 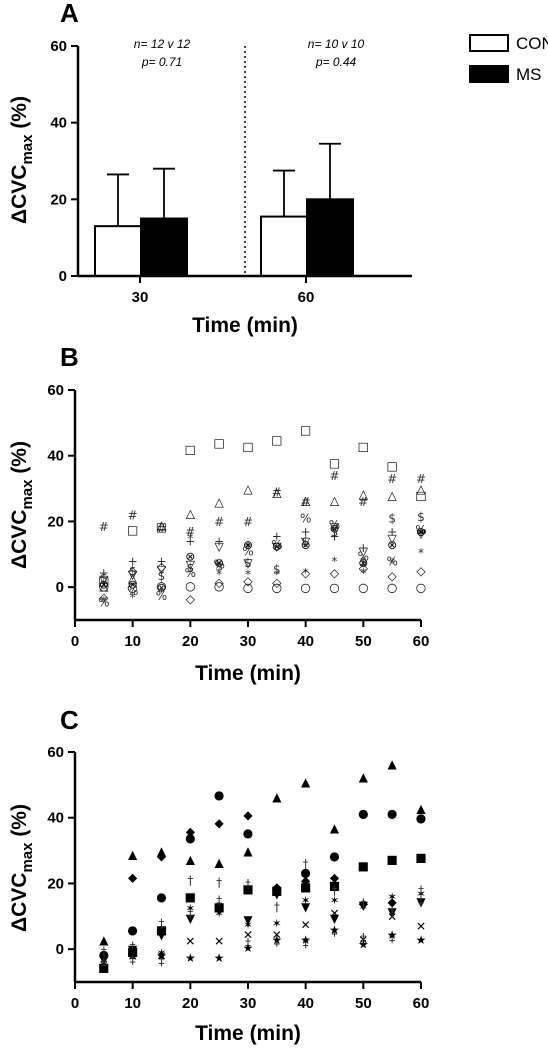 What do you see at coordinates (104, 586) in the screenshot?
I see `point-triangle-open-5: △` at bounding box center [104, 586].